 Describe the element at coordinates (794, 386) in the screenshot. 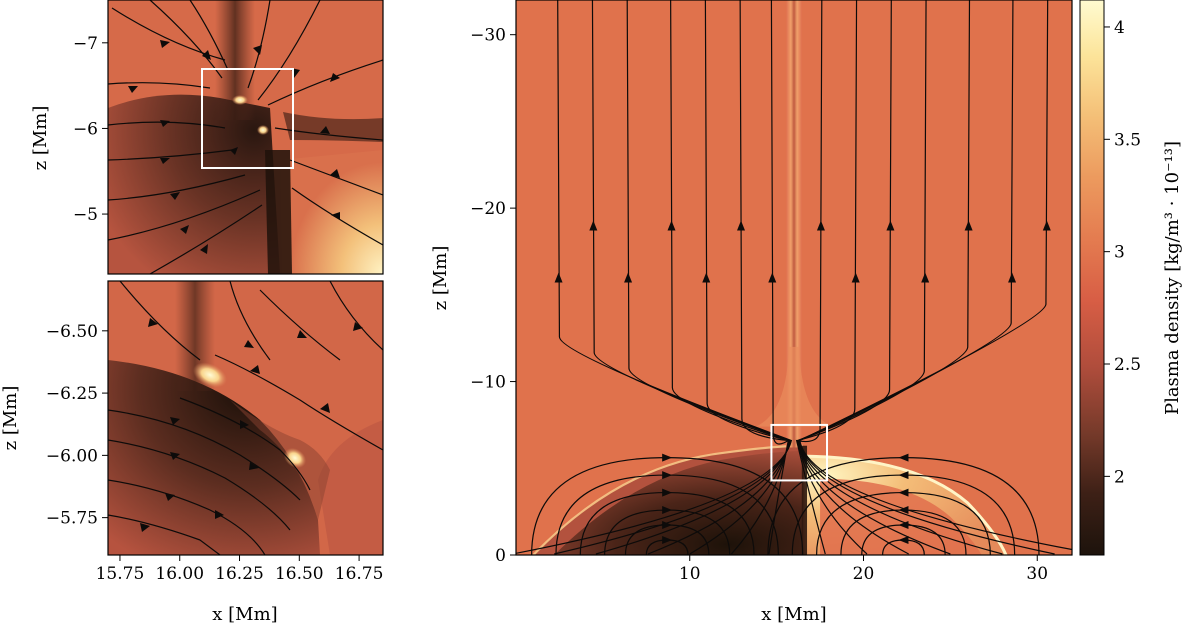

I see `current-sheet-flare` at that location.